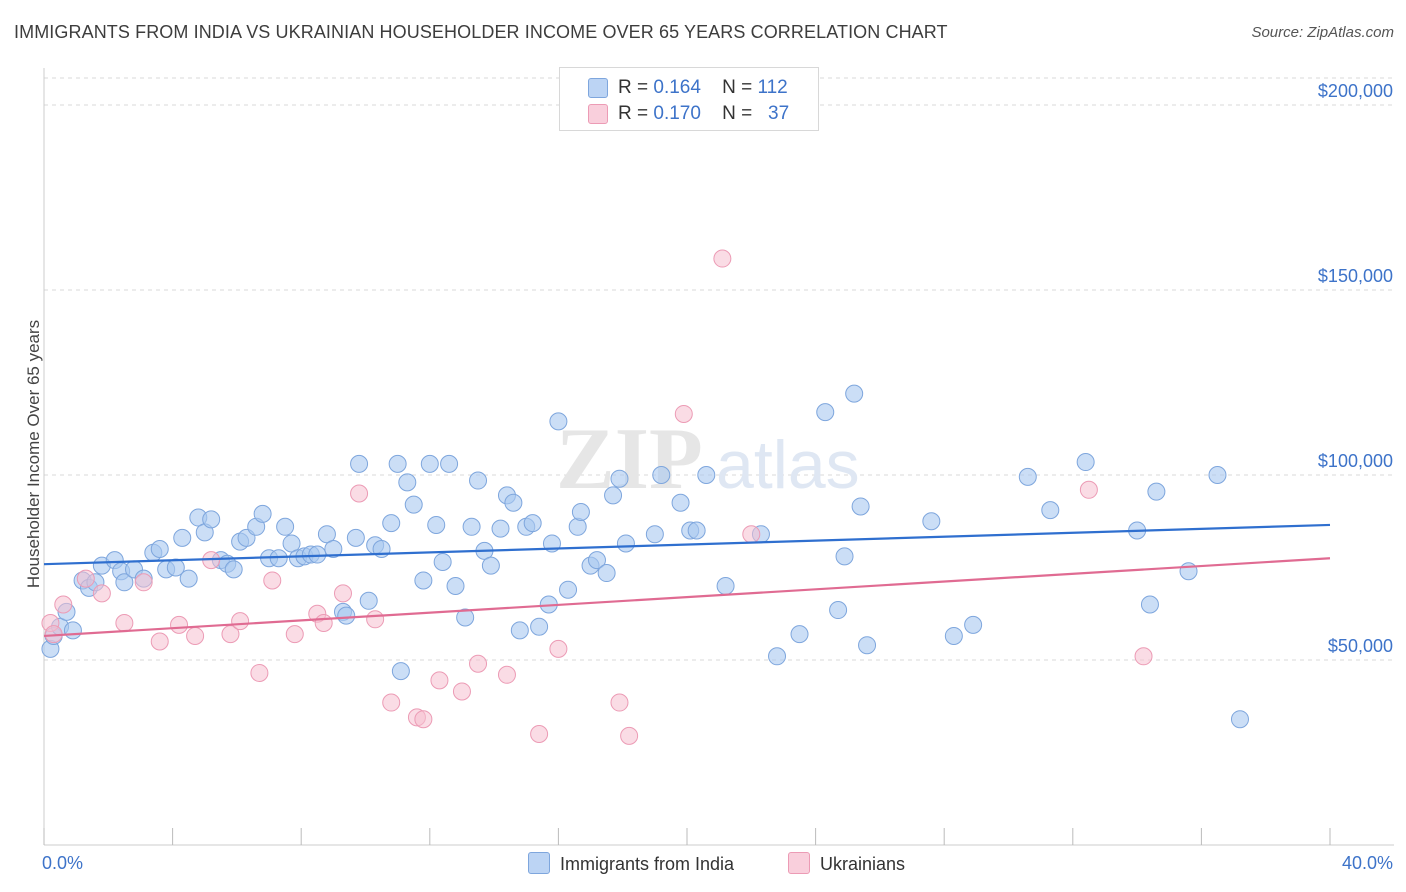  Describe the element at coordinates (689, 99) in the screenshot. I see `correlation-legend: R = 0.164 N = 112 R = 0.170 N = 37` at that location.